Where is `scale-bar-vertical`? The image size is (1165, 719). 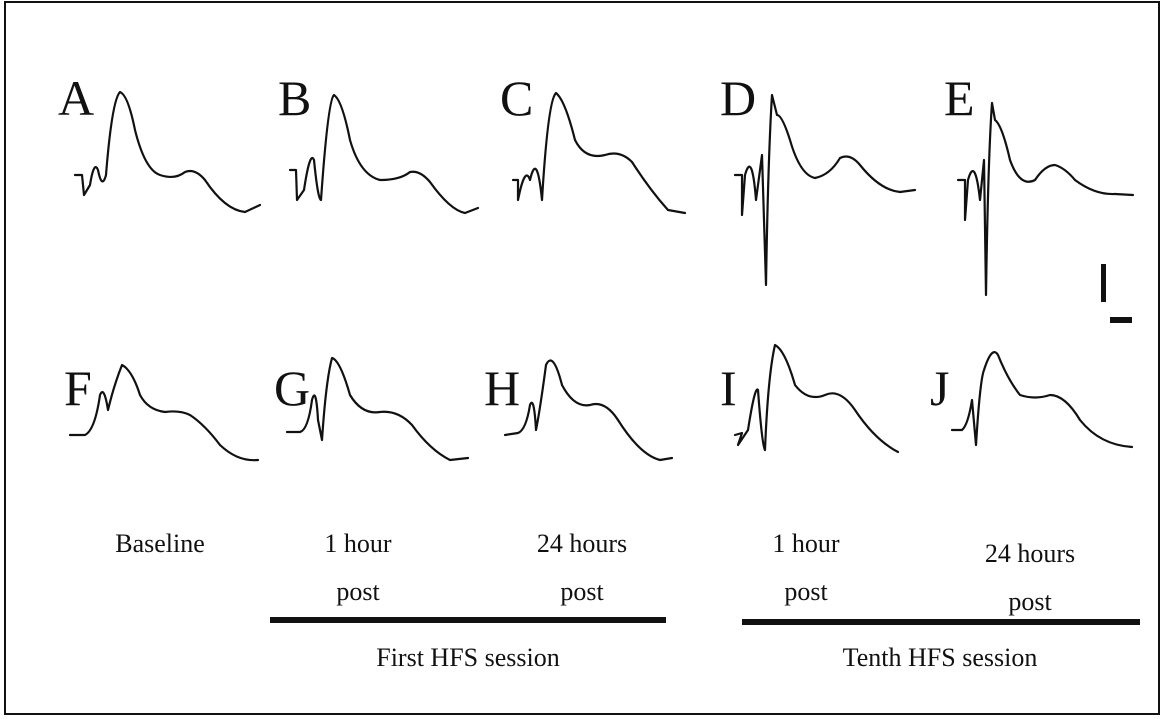
scale-bar-vertical is located at coordinates (1103, 283).